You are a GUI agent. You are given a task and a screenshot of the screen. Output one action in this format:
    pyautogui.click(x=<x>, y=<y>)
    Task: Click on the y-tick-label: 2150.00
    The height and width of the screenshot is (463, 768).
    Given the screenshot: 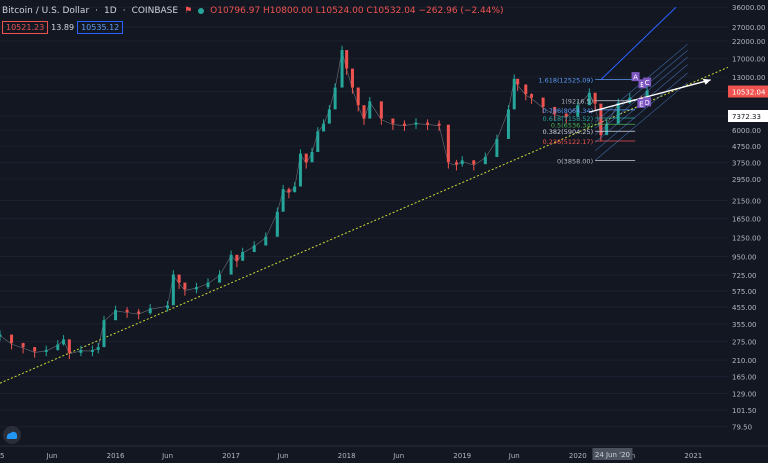 What is the action you would take?
    pyautogui.click(x=746, y=202)
    